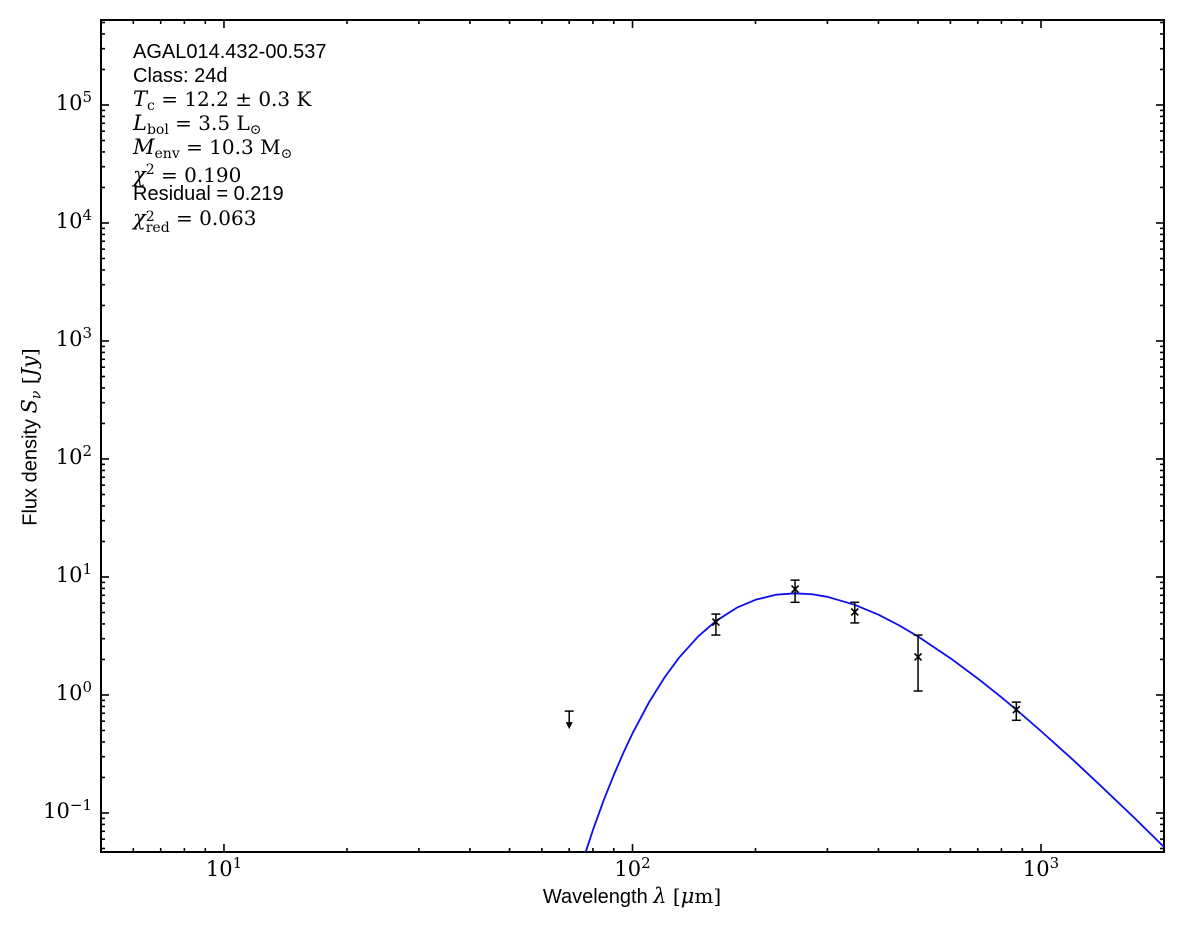  Describe the element at coordinates (708, 896) in the screenshot. I see `text-segment: m]` at that location.